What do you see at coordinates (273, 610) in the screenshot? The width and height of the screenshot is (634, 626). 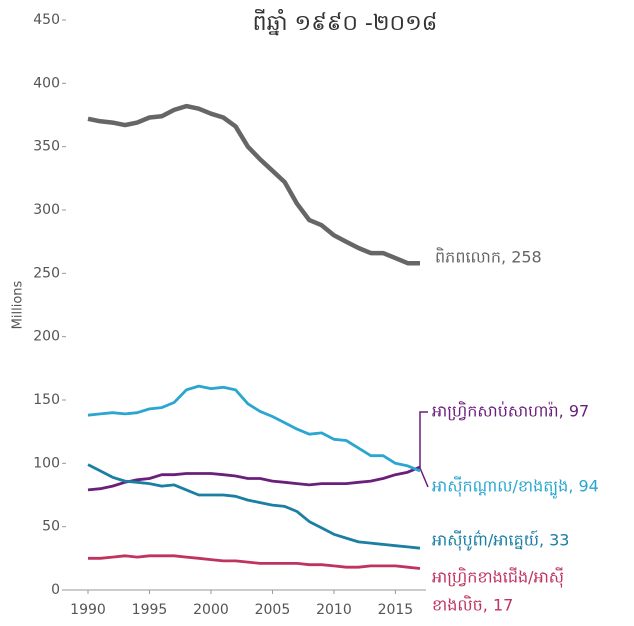 I see `x-tick-label: 2005` at bounding box center [273, 610].